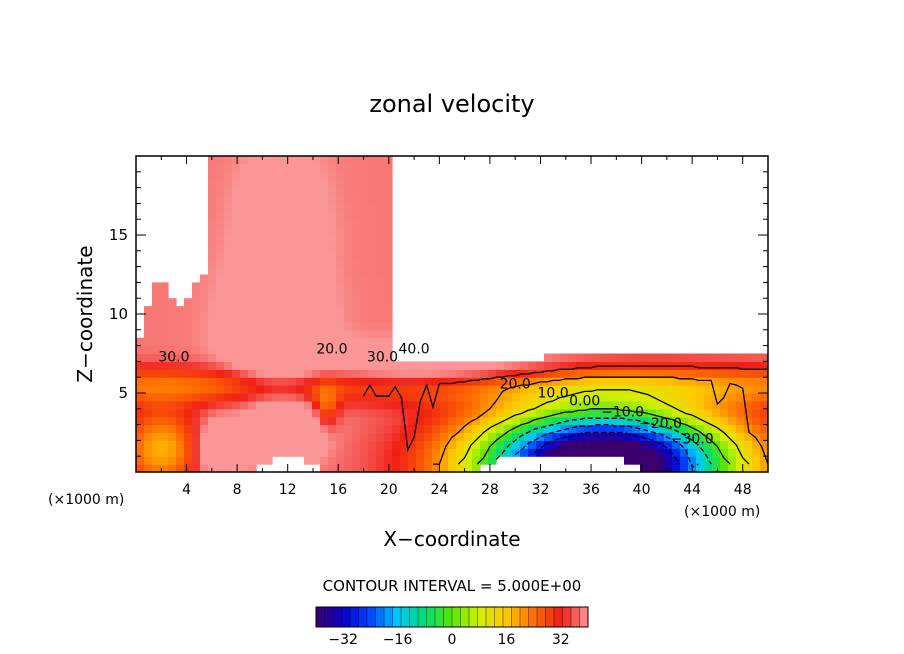 The height and width of the screenshot is (654, 904). I want to click on colorbar-segment, so click(363, 617).